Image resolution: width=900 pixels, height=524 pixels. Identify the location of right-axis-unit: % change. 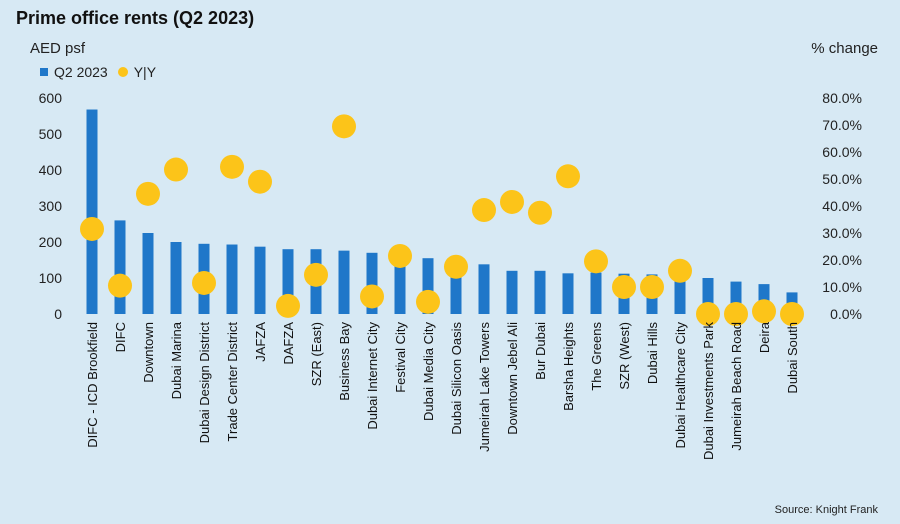
(844, 48).